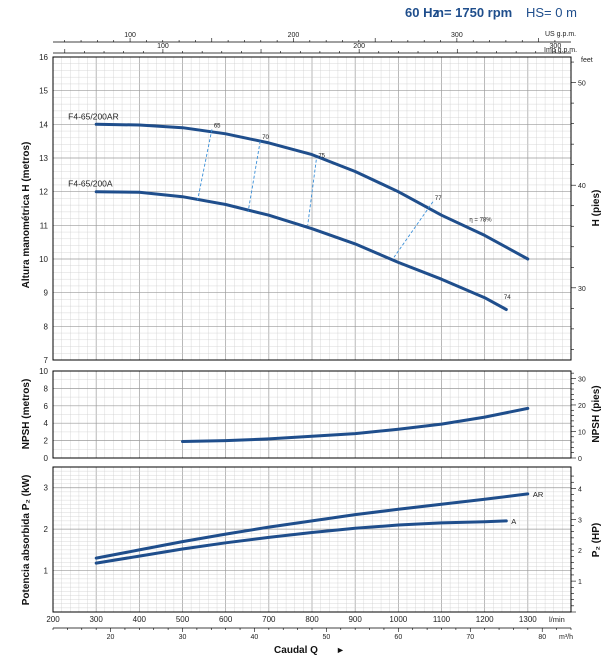  What do you see at coordinates (580, 489) in the screenshot?
I see `y-right-tick-label: 4` at bounding box center [580, 489].